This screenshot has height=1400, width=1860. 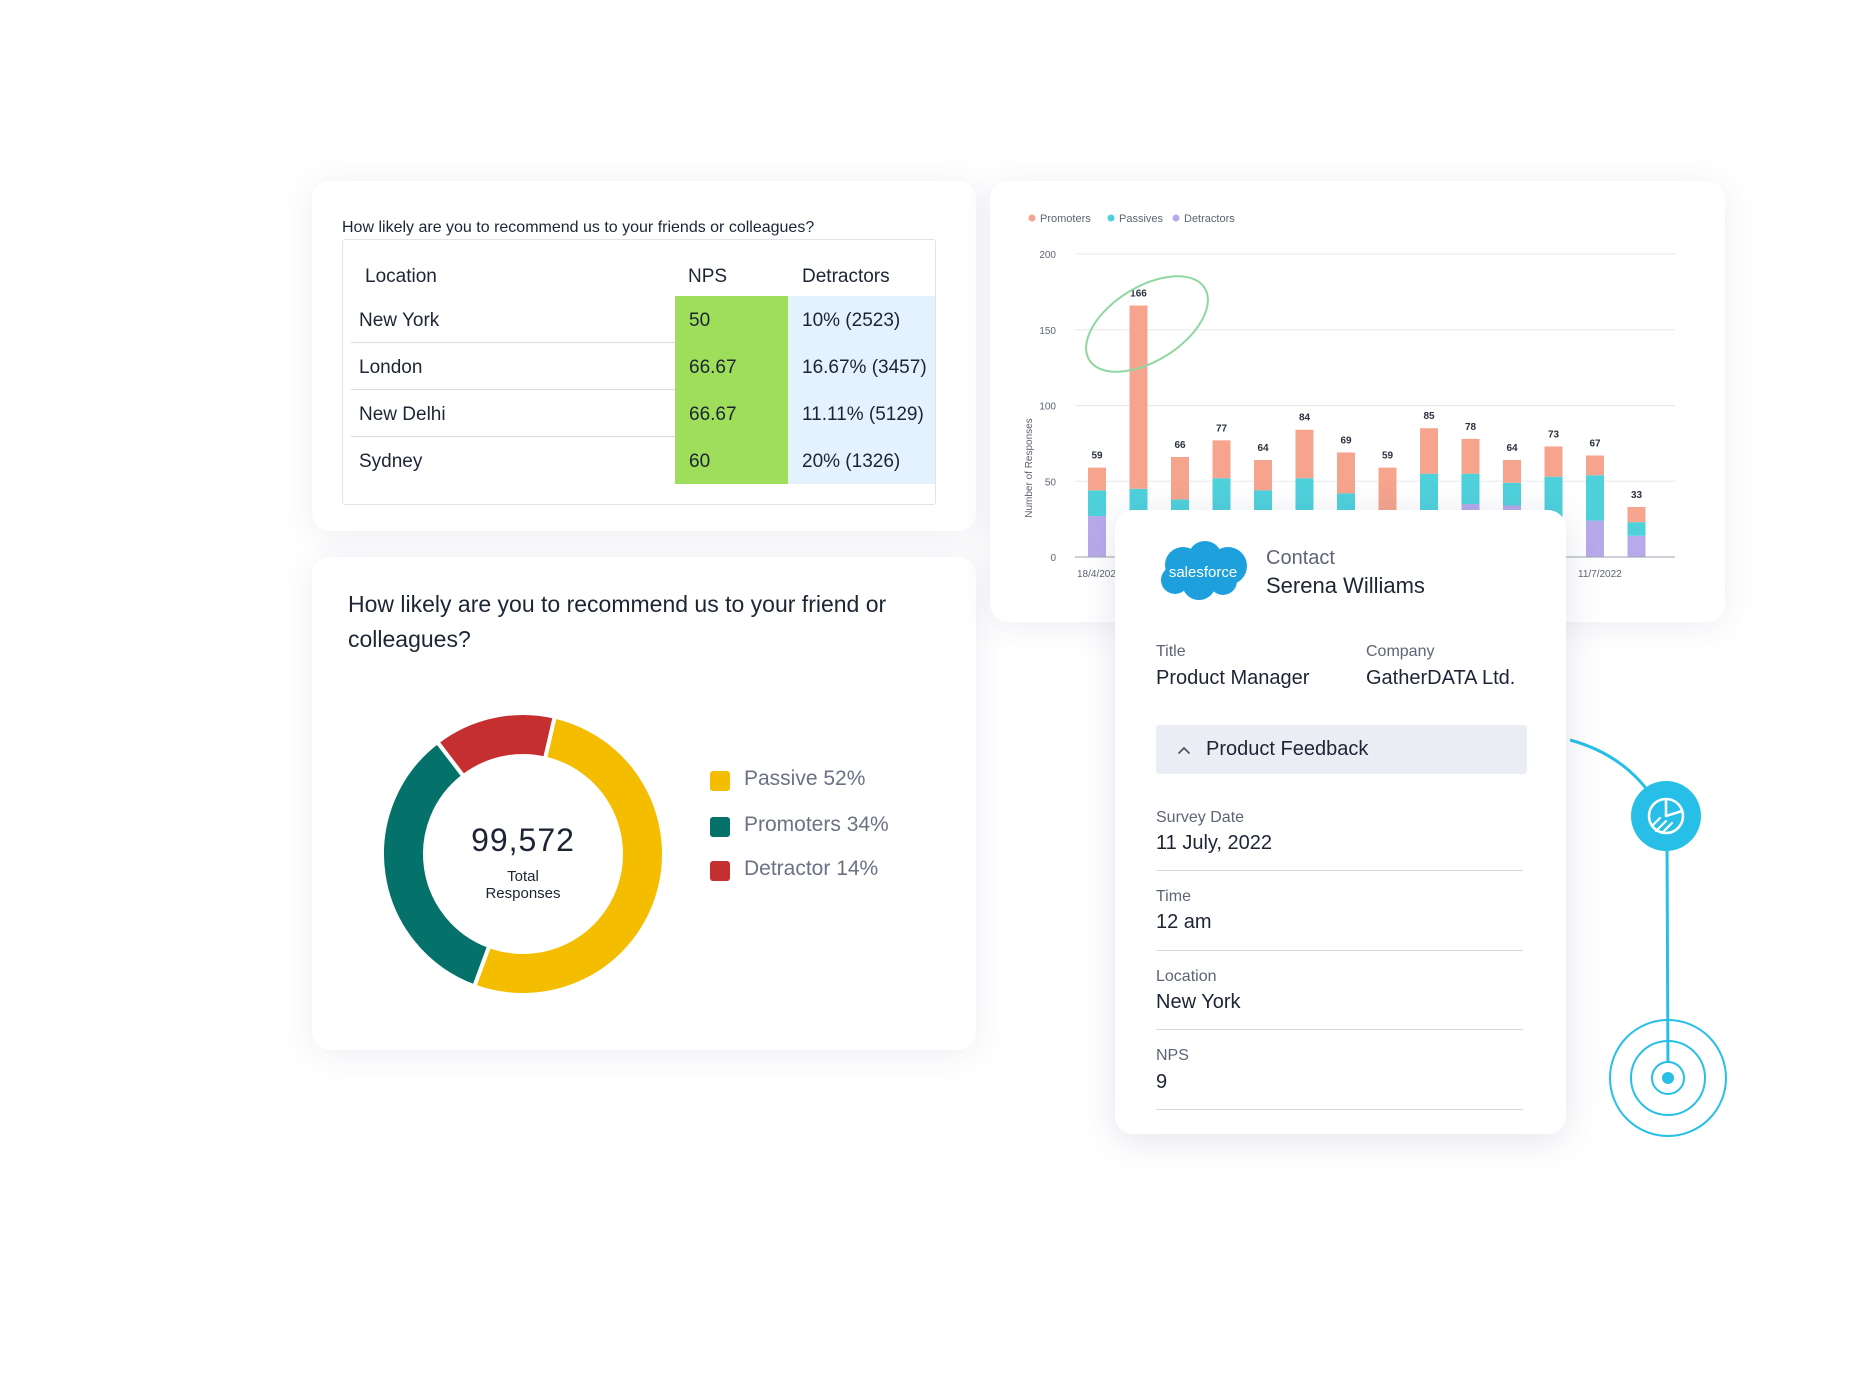 What do you see at coordinates (1222, 428) in the screenshot?
I see `bar-total-label: 77` at bounding box center [1222, 428].